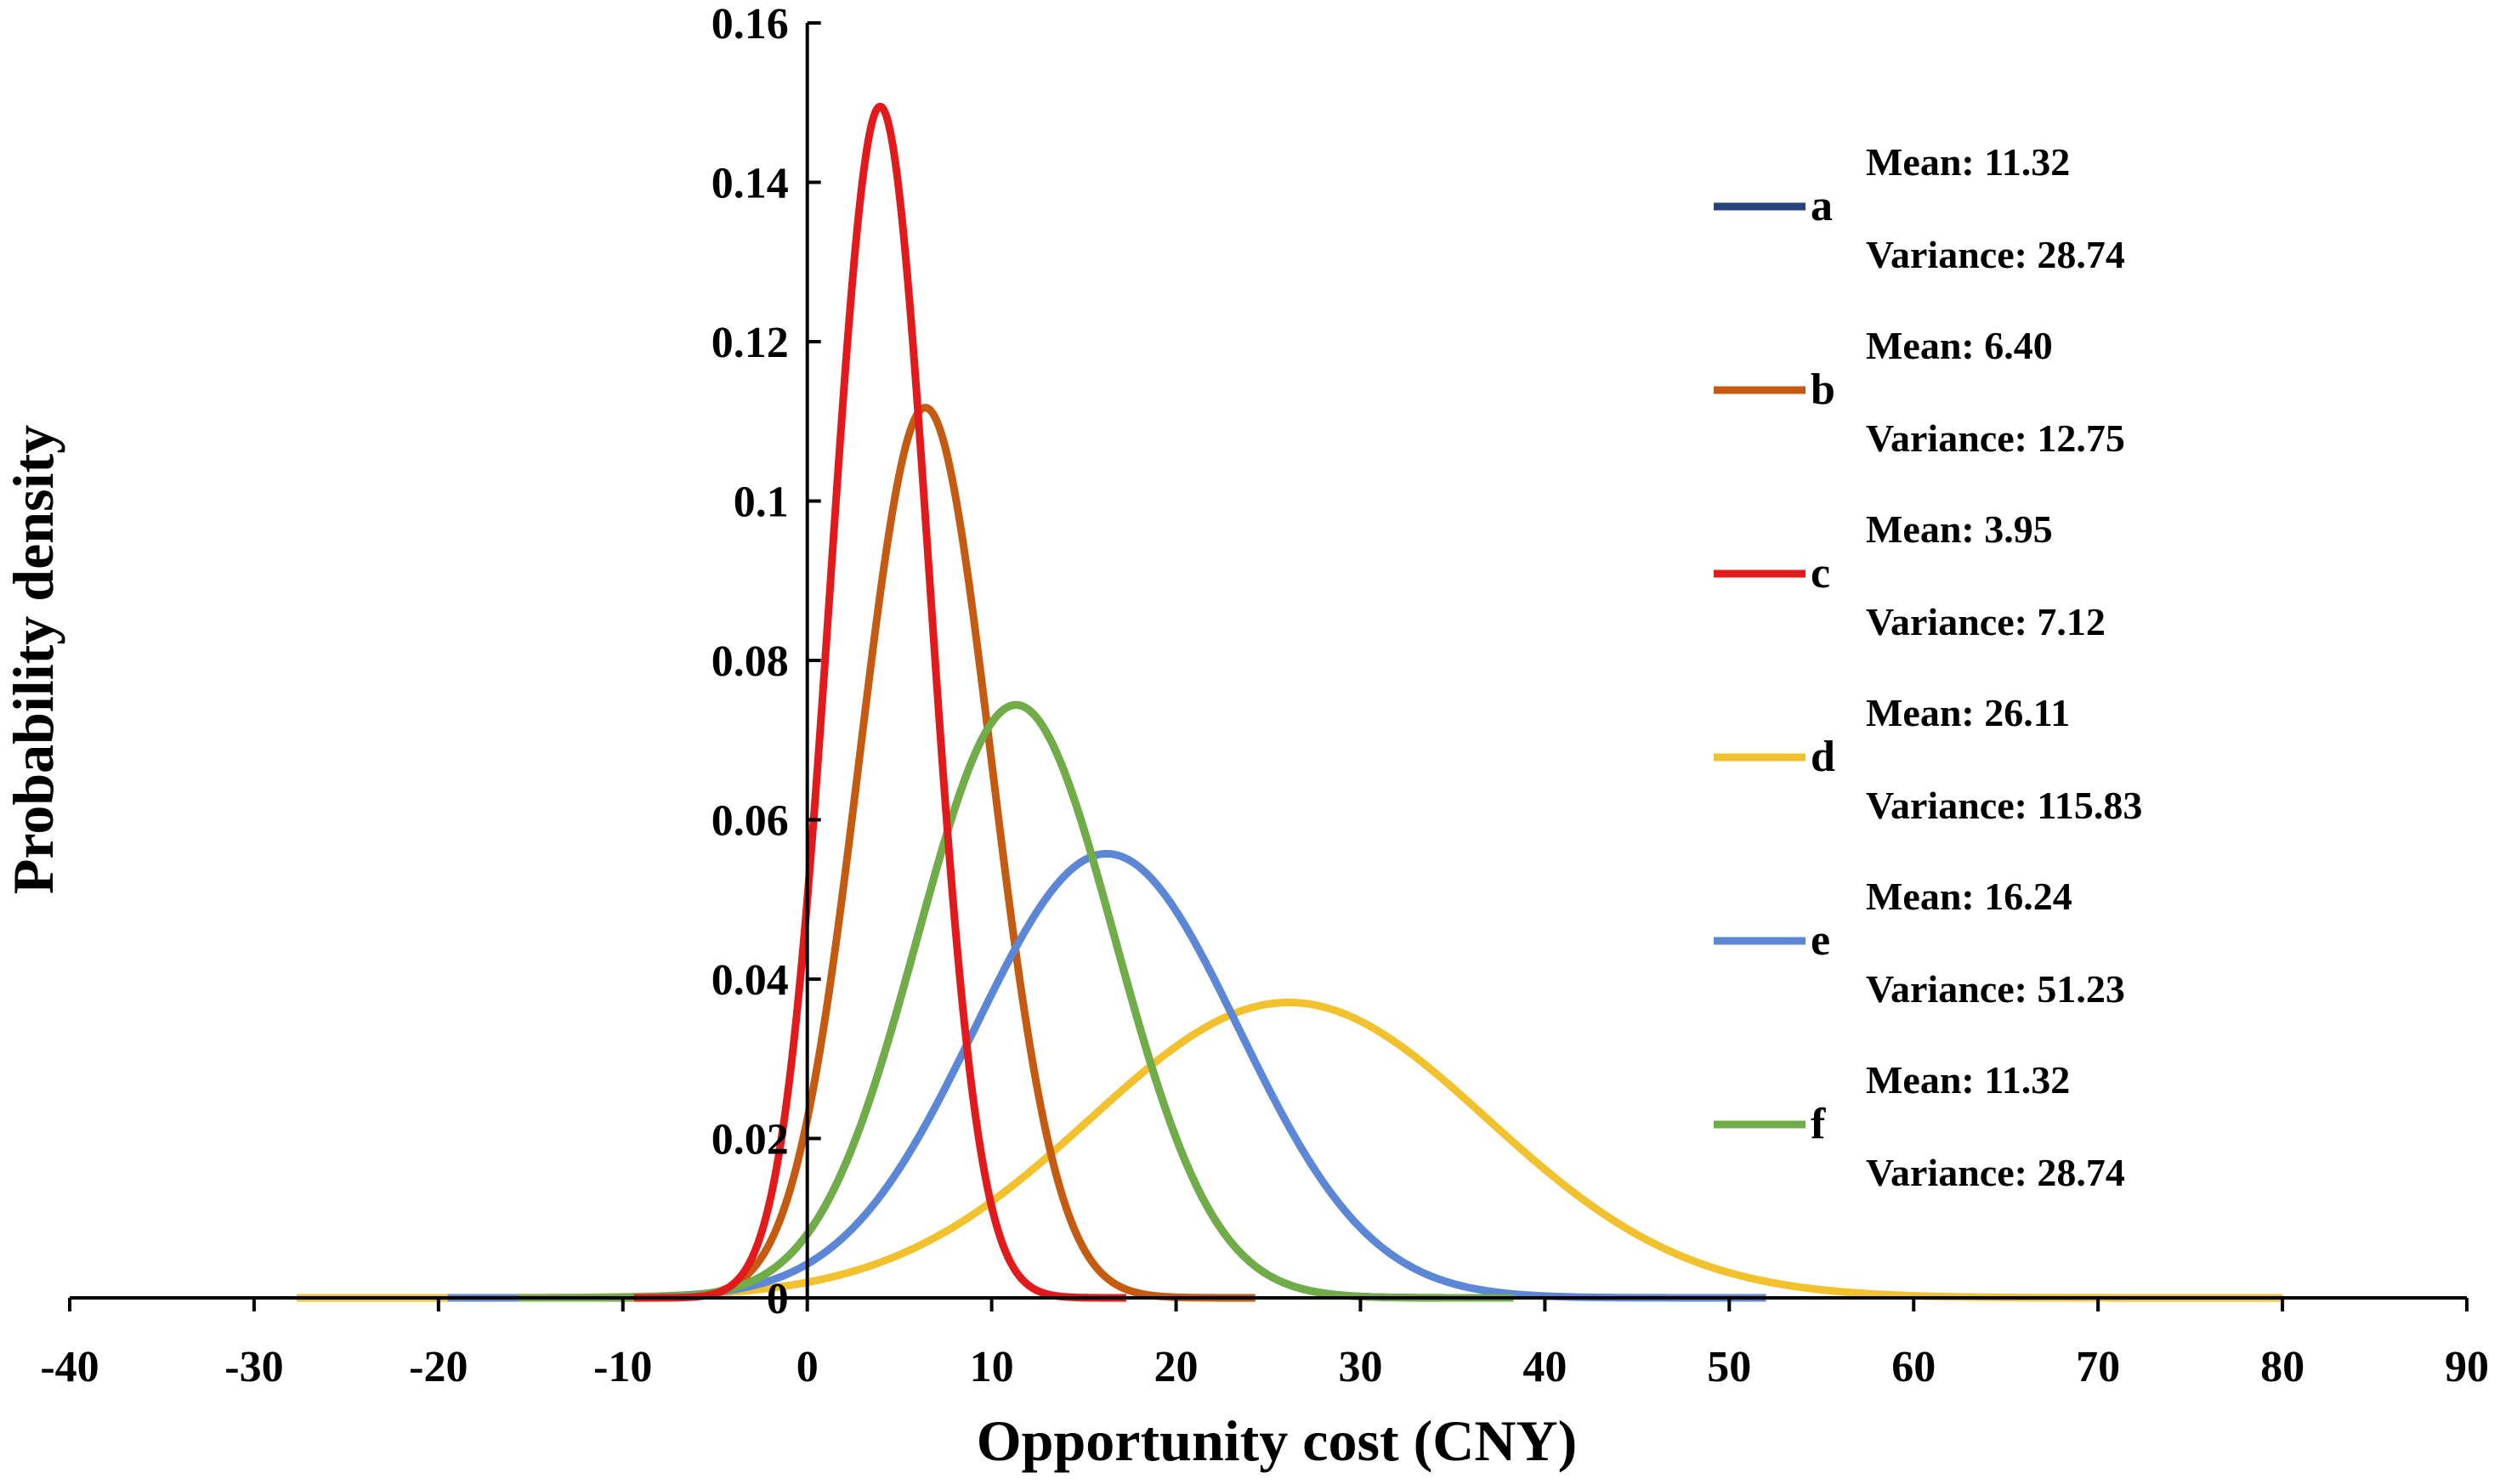 The image size is (2517, 1484). I want to click on y-tick-label: 0.04, so click(750, 980).